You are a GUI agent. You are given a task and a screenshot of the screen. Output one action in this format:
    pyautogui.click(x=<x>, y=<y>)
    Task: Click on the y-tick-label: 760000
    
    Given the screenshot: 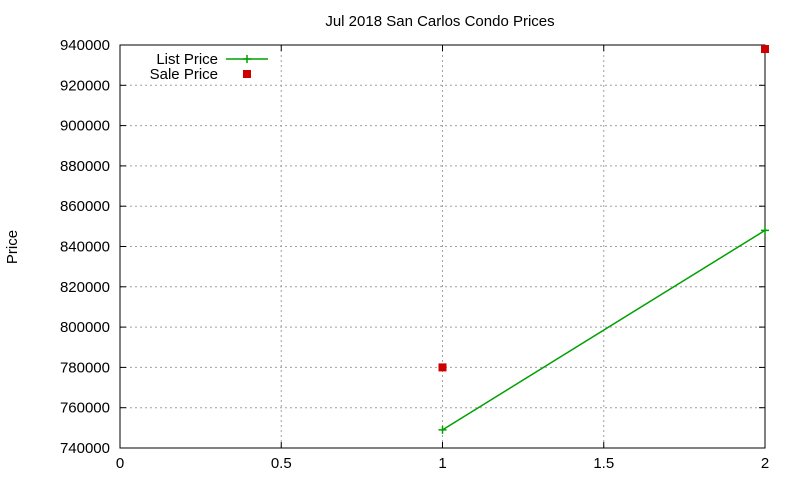 What is the action you would take?
    pyautogui.click(x=85, y=408)
    